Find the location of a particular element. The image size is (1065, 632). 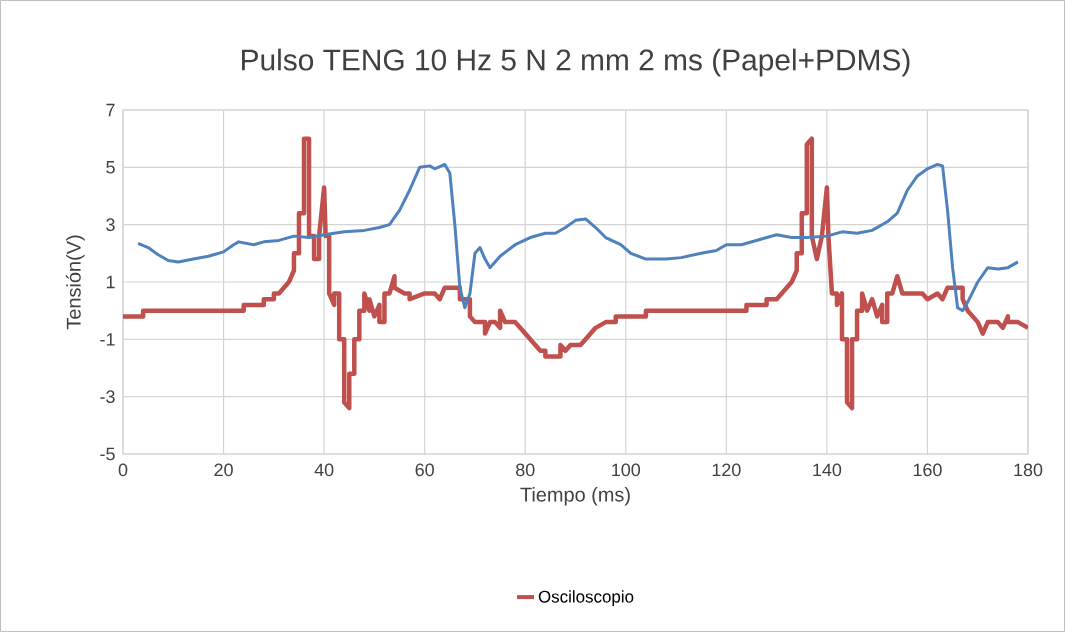

y-tick-label: 3 is located at coordinates (110, 224).